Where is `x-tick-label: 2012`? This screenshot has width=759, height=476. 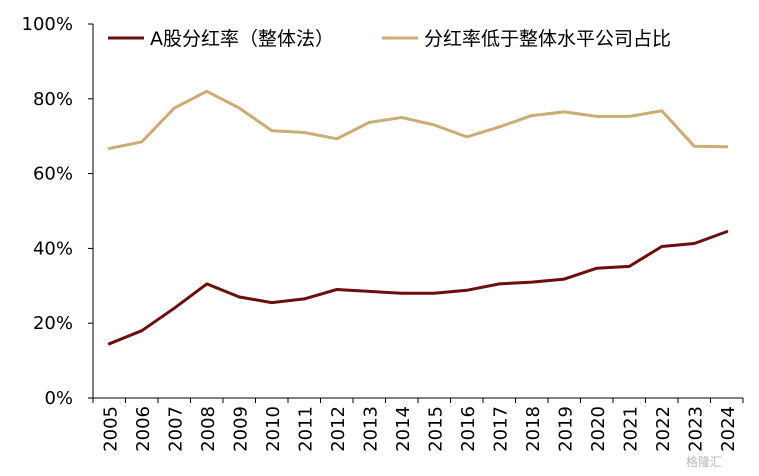 x-tick-label: 2012 is located at coordinates (338, 429).